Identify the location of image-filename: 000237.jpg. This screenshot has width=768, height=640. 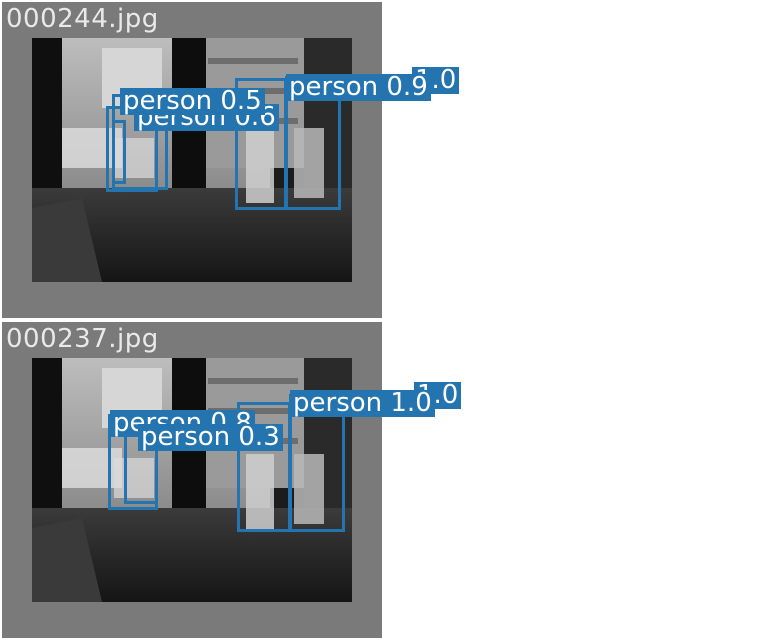
(82, 339).